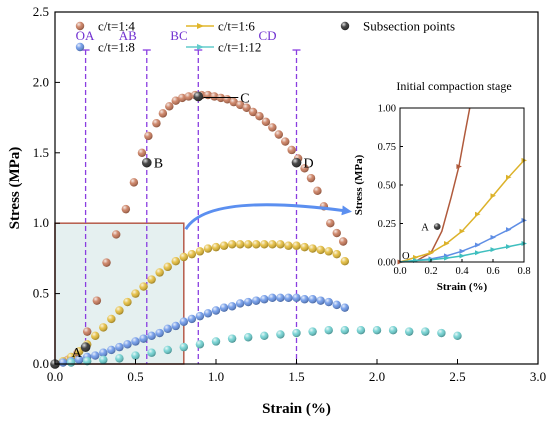  What do you see at coordinates (454, 191) in the screenshot?
I see `inset-tick-labels: 0.0 0.2 0.4 0.6 0.8 0.00 0.25 0.50 0.75 1.00` at bounding box center [454, 191].